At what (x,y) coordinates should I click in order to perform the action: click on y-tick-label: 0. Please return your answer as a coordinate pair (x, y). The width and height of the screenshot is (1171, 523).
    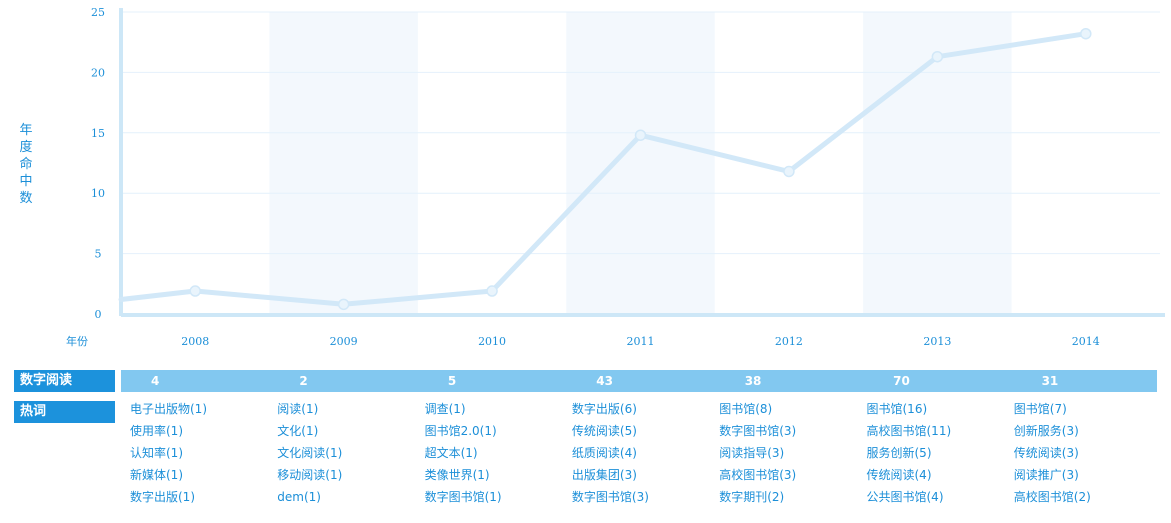
    Looking at the image, I should click on (98, 314).